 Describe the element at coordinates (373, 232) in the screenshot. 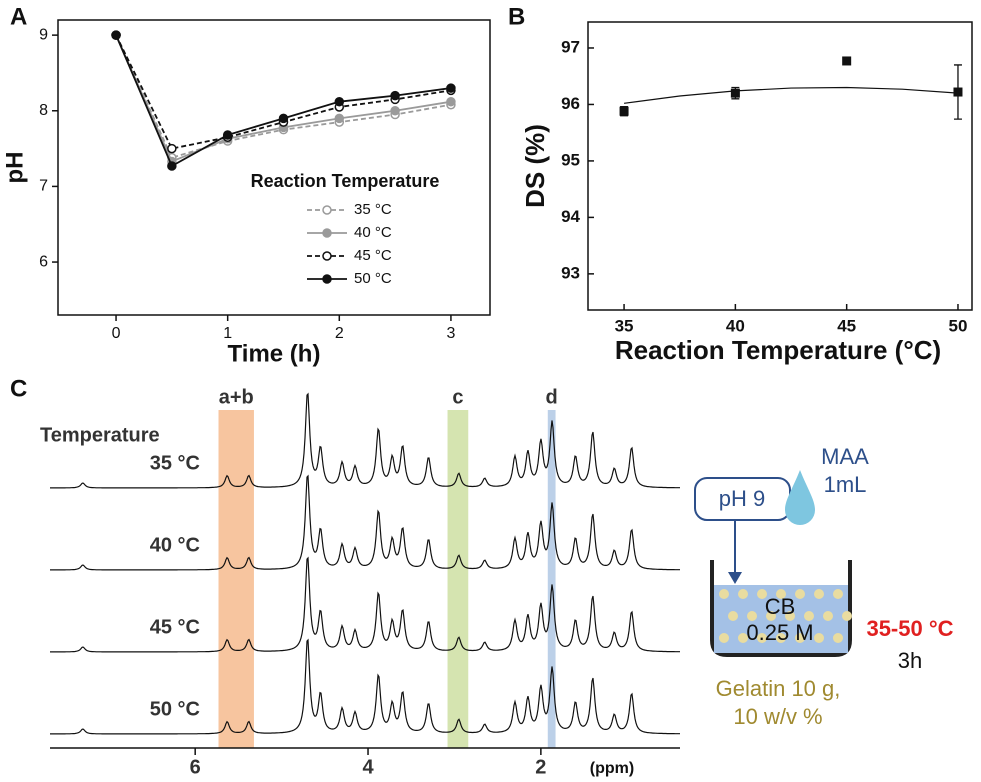

I see `legend-label: 40 °C` at that location.